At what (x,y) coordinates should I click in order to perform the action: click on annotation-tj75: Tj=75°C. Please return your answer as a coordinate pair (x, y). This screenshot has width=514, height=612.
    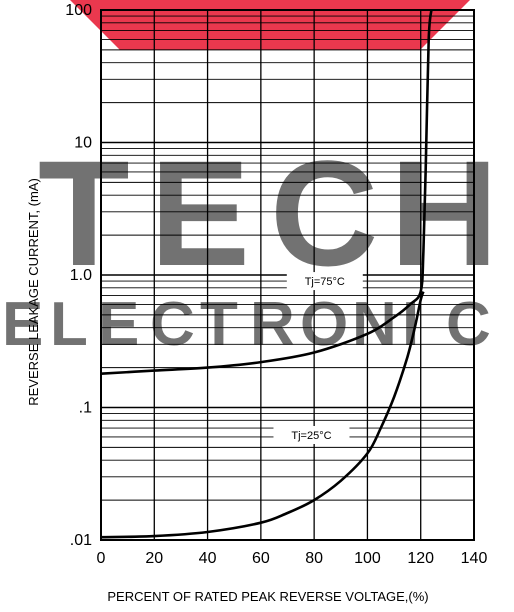
    Looking at the image, I should click on (325, 282).